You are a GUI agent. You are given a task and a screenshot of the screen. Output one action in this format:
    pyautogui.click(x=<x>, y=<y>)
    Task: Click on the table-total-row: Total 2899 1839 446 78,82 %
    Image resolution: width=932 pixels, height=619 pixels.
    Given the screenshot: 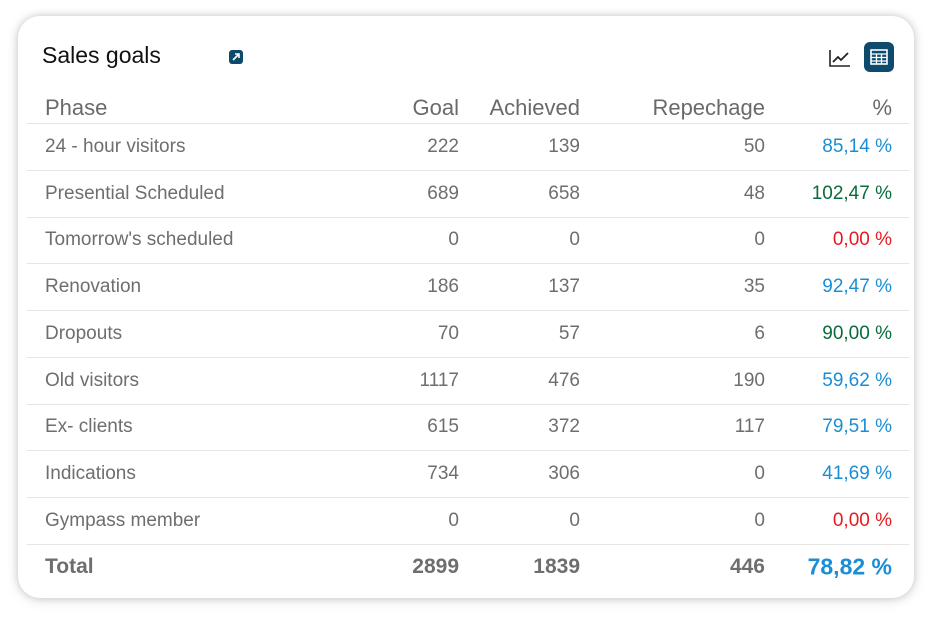 What is the action you would take?
    pyautogui.click(x=468, y=567)
    